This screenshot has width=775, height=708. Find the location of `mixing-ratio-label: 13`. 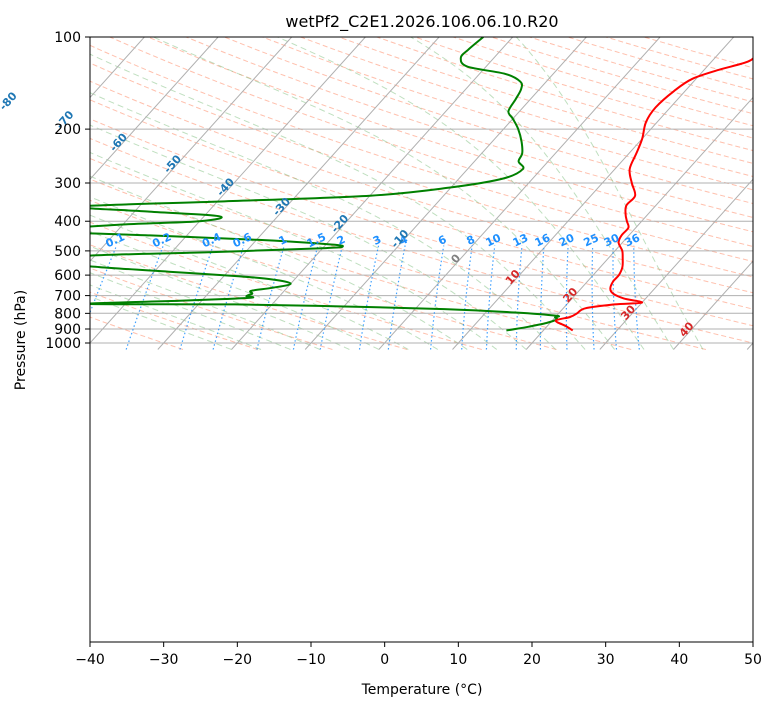

mixing-ratio-label: 13 is located at coordinates (520, 240).